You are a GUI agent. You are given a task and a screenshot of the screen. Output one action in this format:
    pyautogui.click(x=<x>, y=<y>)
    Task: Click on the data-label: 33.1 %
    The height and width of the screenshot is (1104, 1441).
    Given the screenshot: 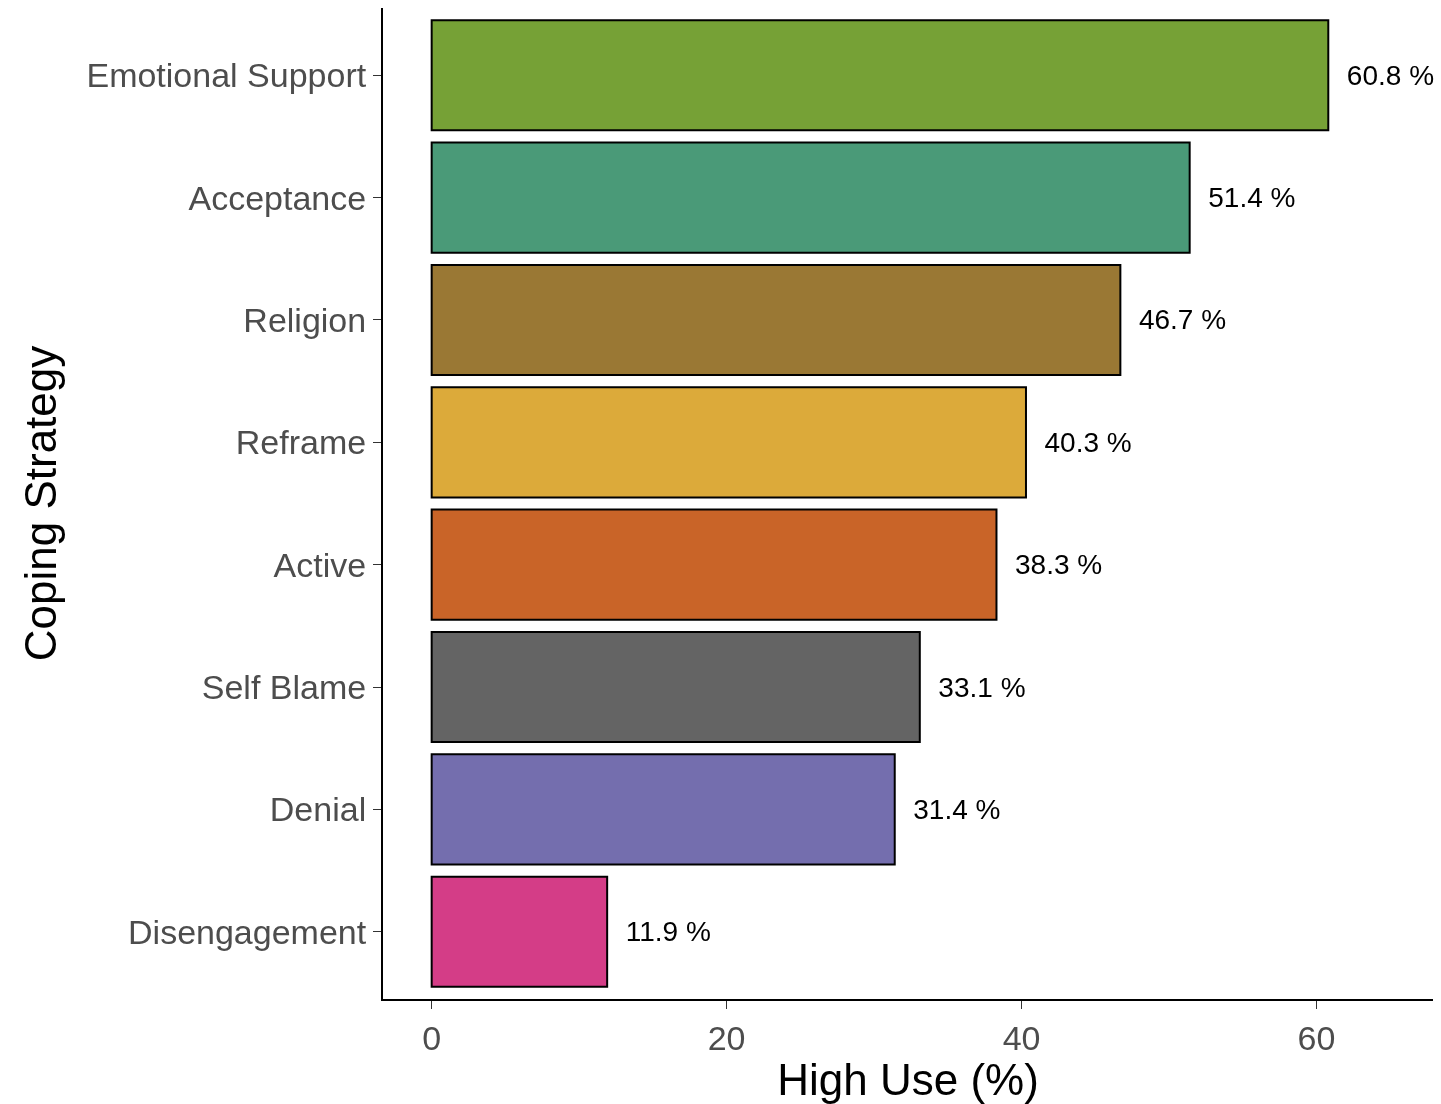 What is the action you would take?
    pyautogui.click(x=974, y=687)
    